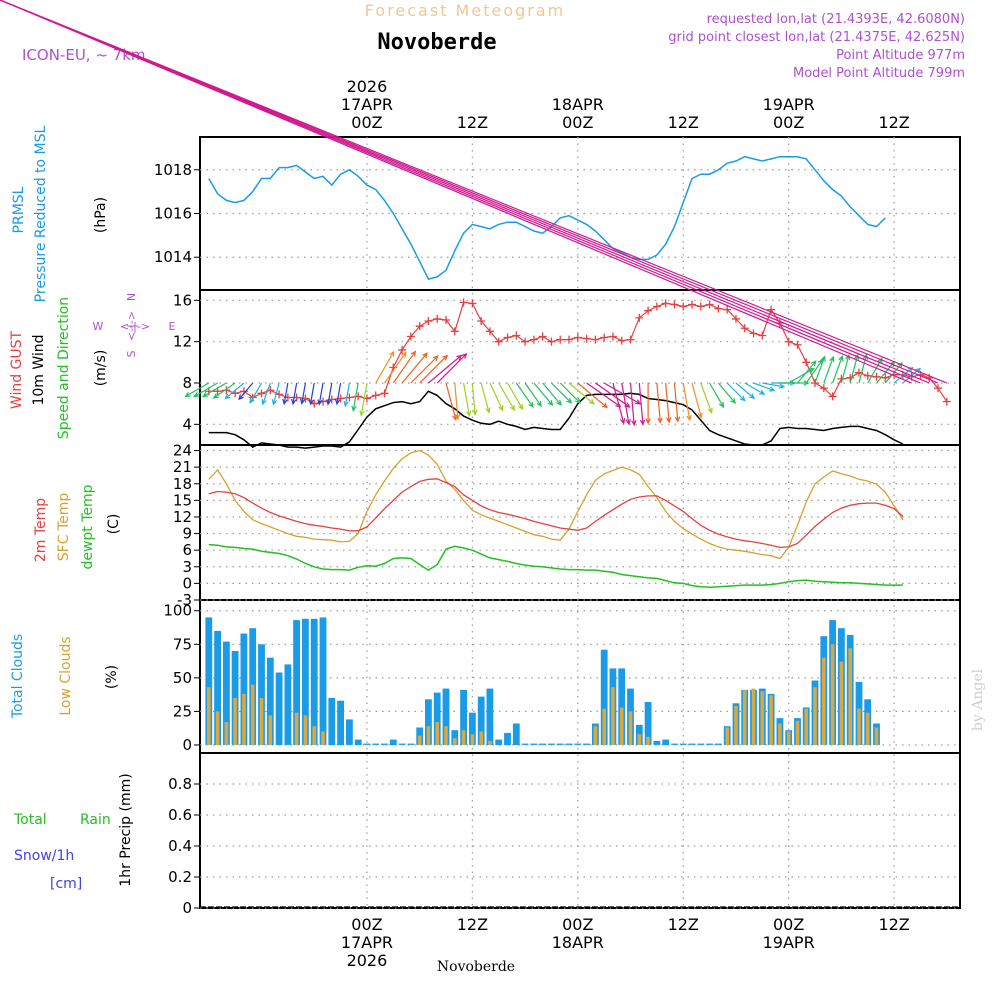  What do you see at coordinates (476, 967) in the screenshot?
I see `footer-location: Novoberde` at bounding box center [476, 967].